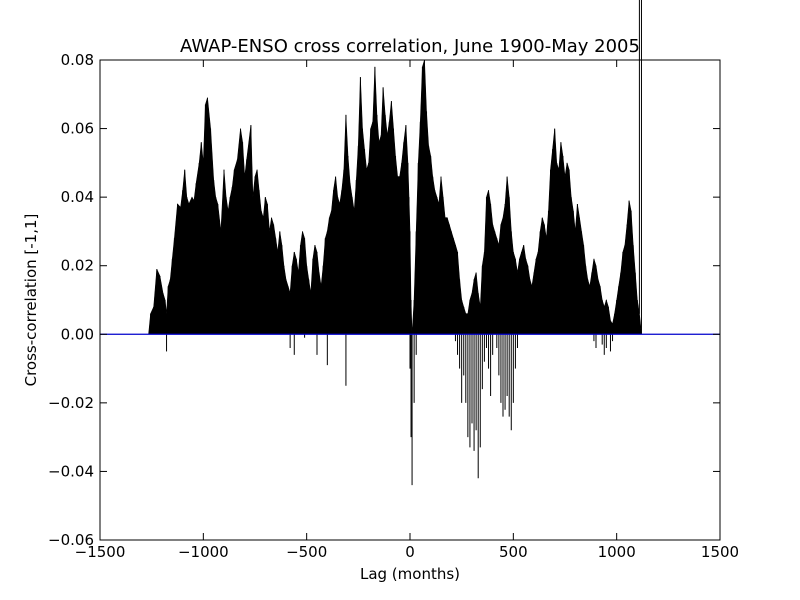 The image size is (800, 600). What do you see at coordinates (203, 552) in the screenshot?
I see `x-tick-label: −1000` at bounding box center [203, 552].